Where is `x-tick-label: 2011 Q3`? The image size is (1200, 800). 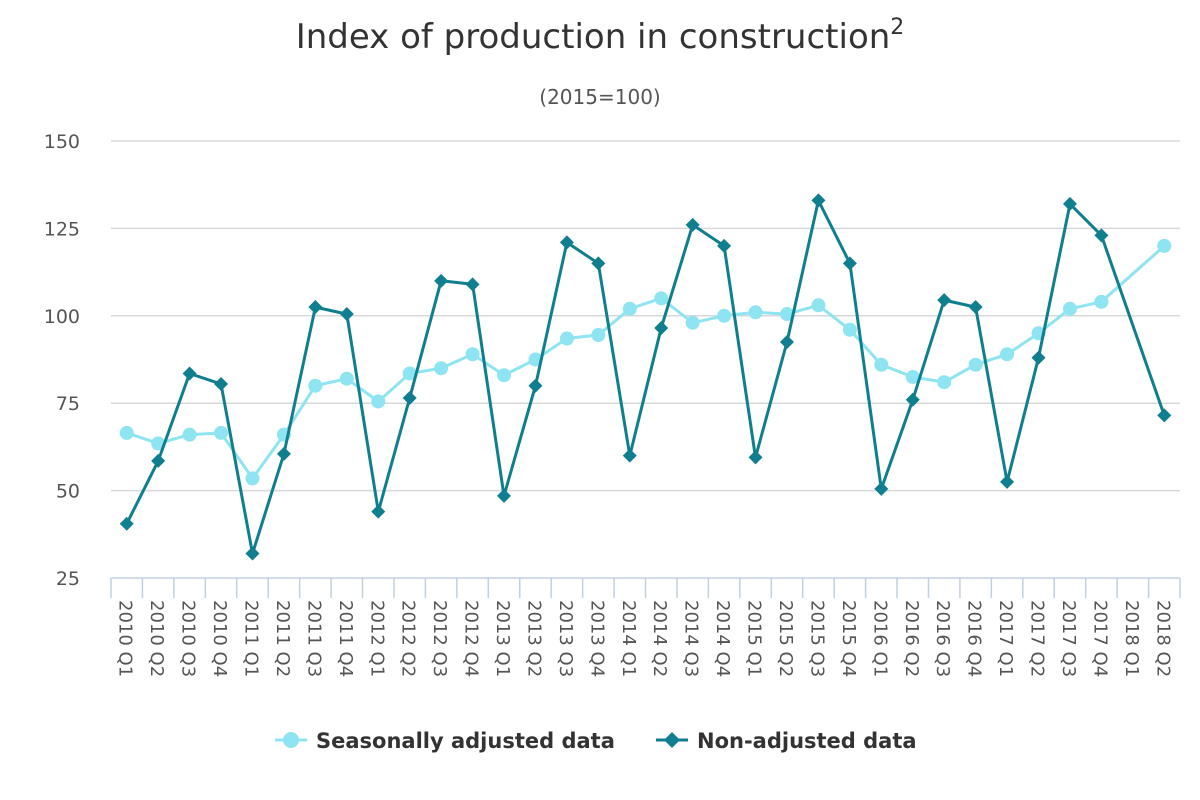 x-tick-label: 2011 Q3 is located at coordinates (313, 638).